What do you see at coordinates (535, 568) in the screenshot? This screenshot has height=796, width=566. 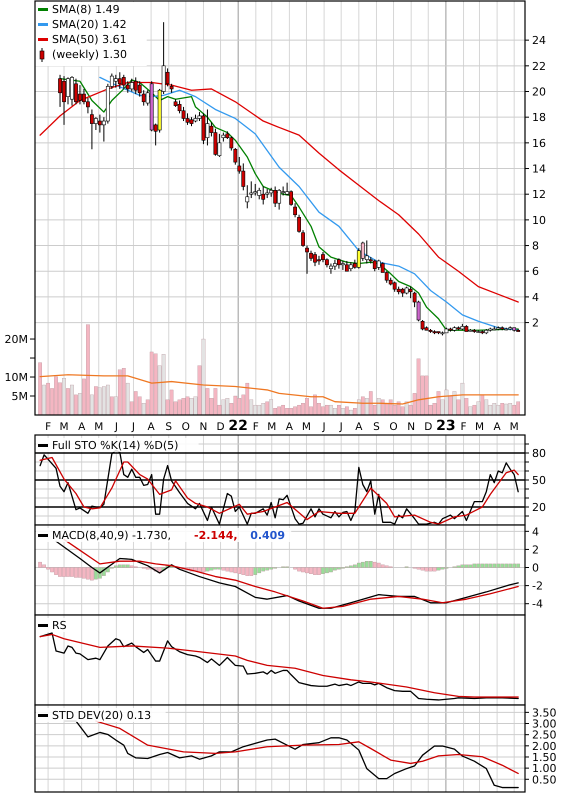 I see `y-tick-label: 0` at bounding box center [535, 568].